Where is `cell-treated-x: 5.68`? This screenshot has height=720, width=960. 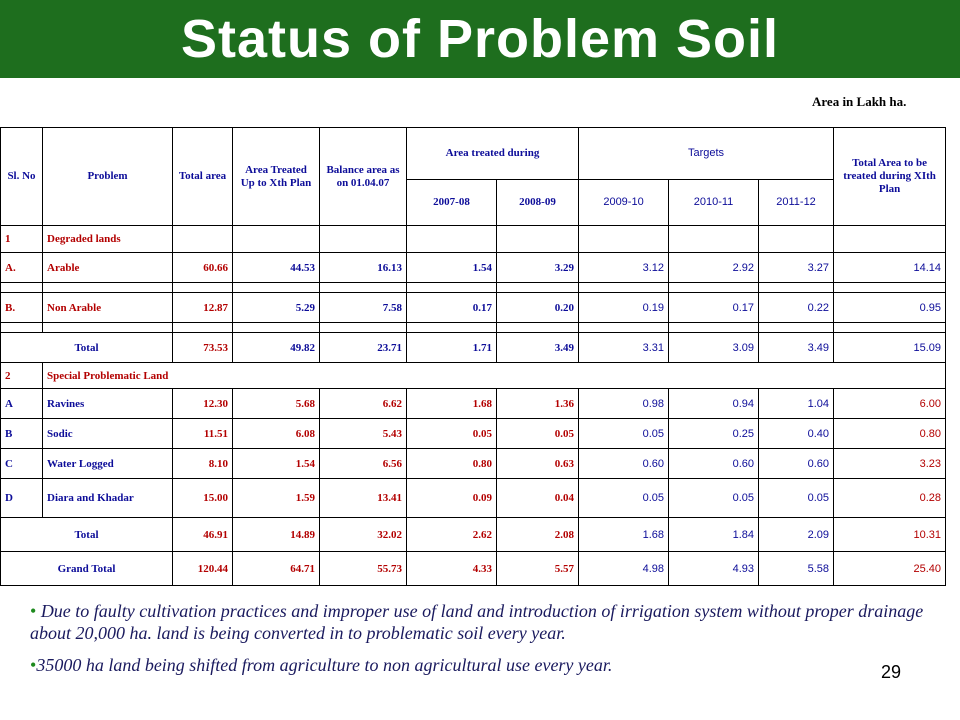
cell-treated-x: 5.68 is located at coordinates (276, 403).